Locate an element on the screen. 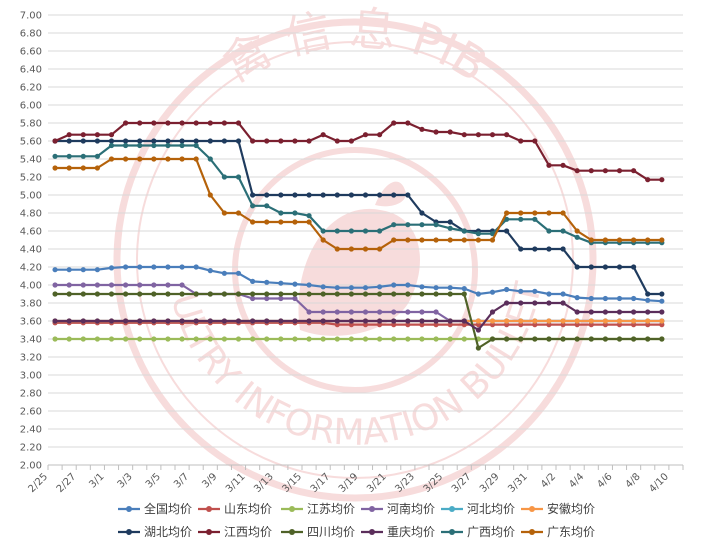 The image size is (709, 554). x-tick-label: 3/7 is located at coordinates (181, 480).